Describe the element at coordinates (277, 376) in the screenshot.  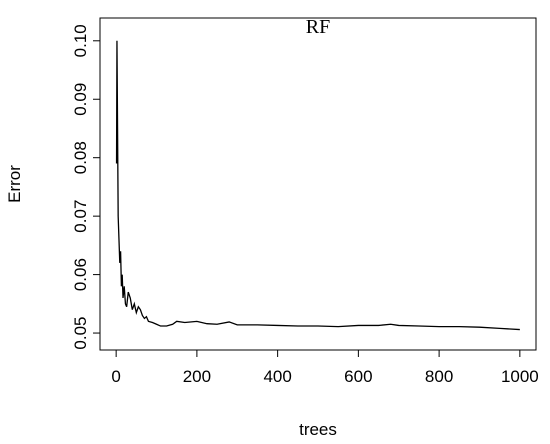
I see `x-tick-label: 400` at that location.